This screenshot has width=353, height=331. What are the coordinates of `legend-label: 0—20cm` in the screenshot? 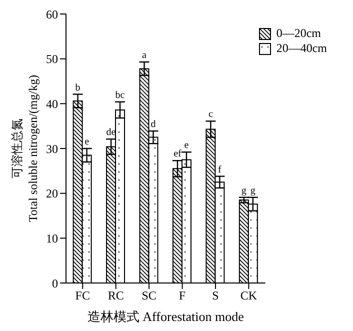 It's located at (298, 33).